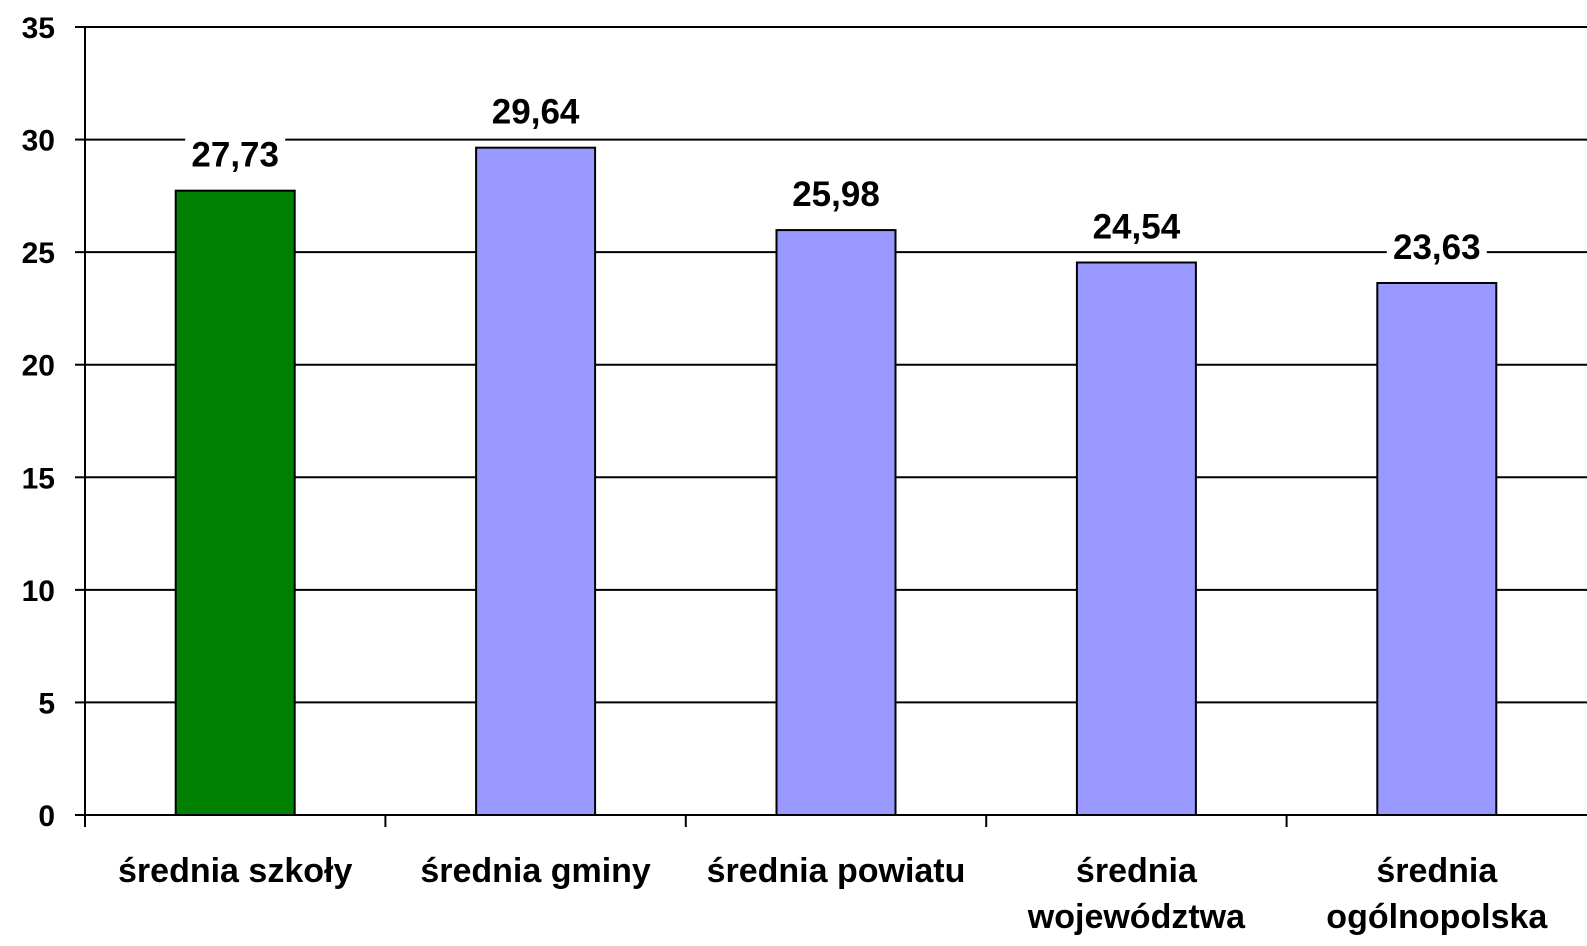 The width and height of the screenshot is (1587, 946). Describe the element at coordinates (38, 366) in the screenshot. I see `y-tick-label-20: 20` at that location.